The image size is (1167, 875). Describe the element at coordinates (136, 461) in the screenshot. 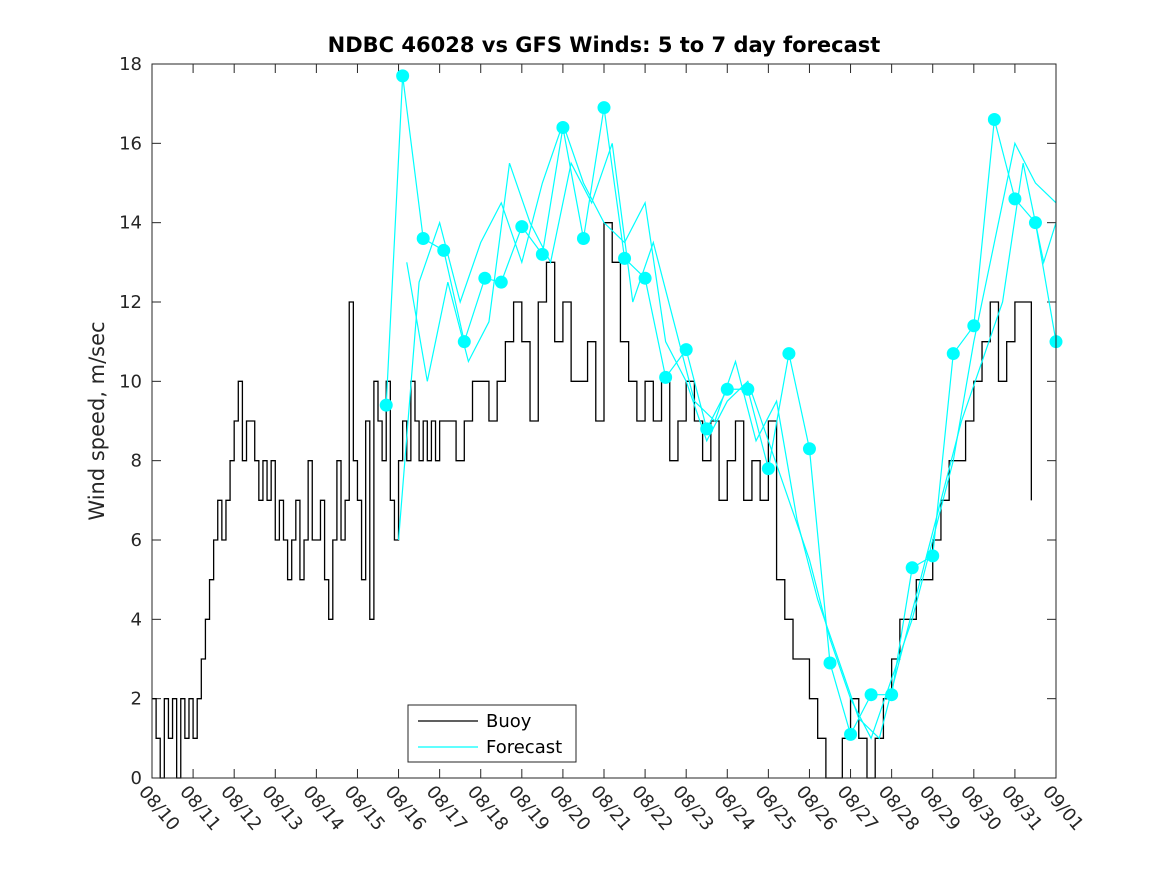

I see `y-tick-label: 8` at that location.